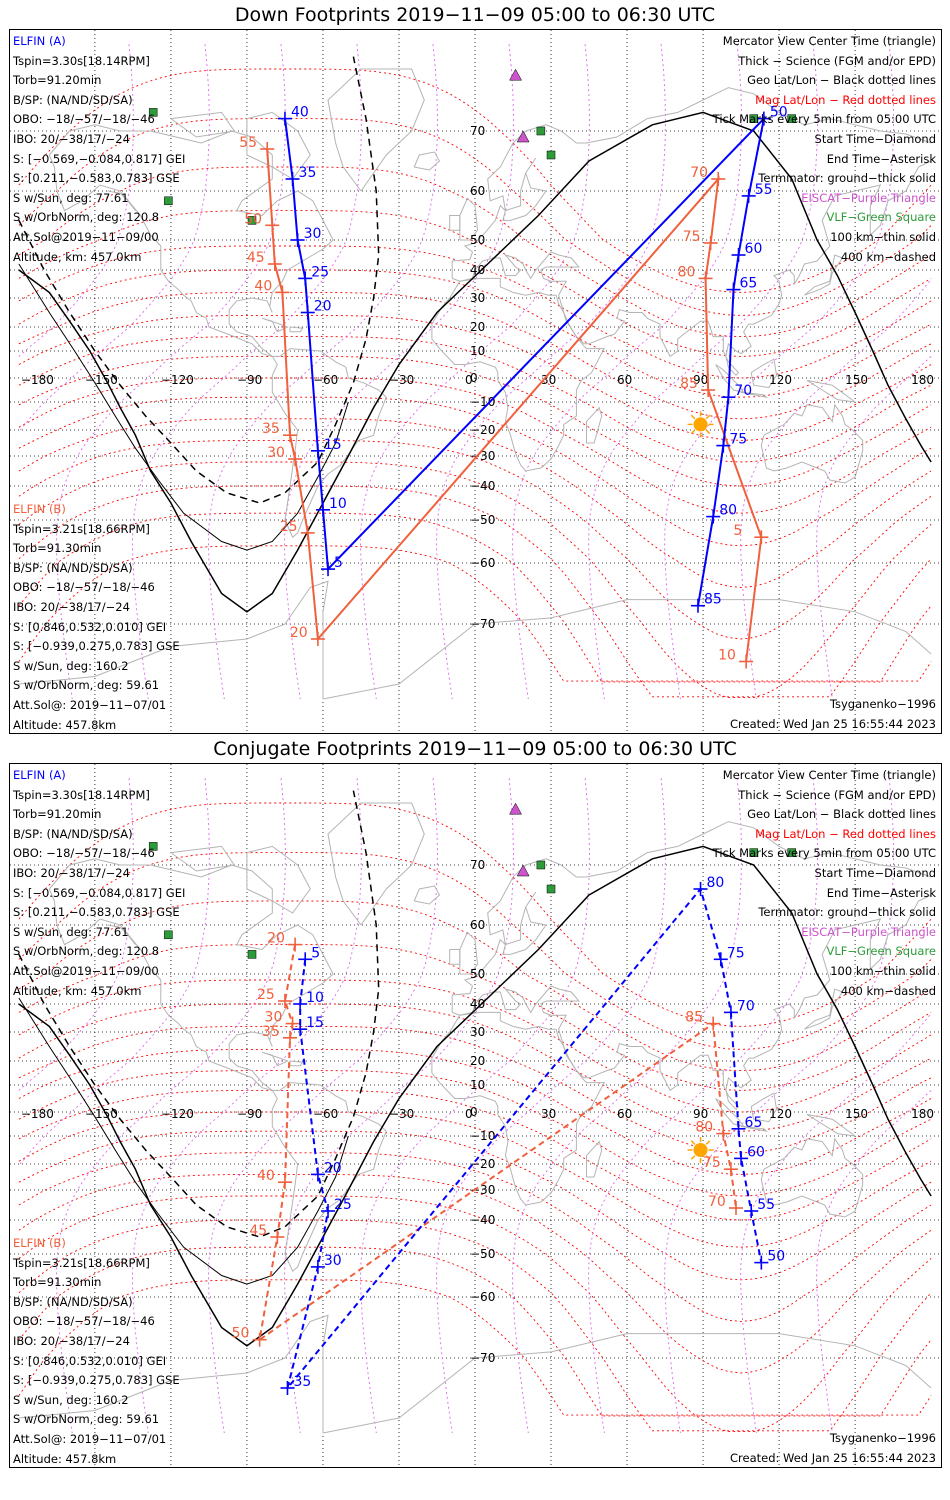  Describe the element at coordinates (780, 380) in the screenshot. I see `lon-label: 120` at that location.